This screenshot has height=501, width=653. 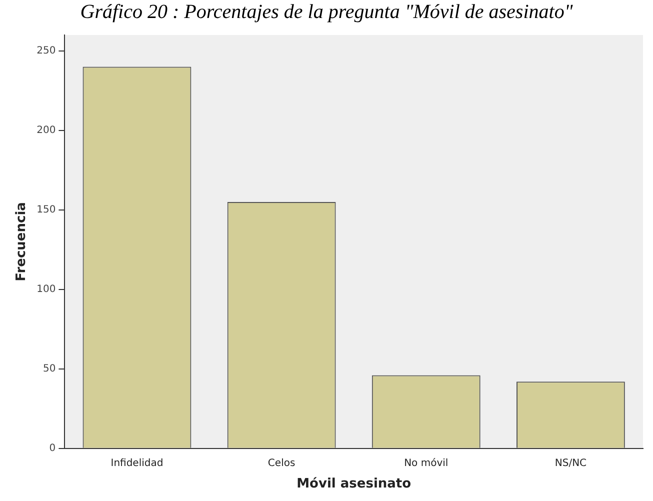 I want to click on y-tick-label: 200, so click(x=46, y=130).